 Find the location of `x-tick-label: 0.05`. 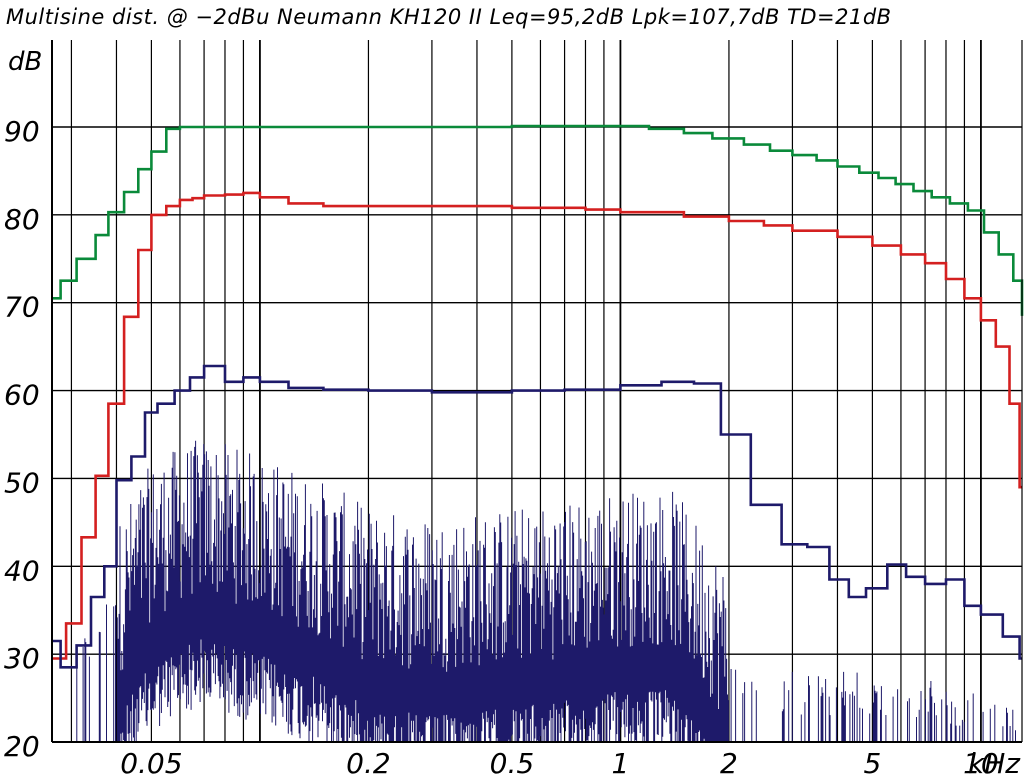

x-tick-label: 0.05 is located at coordinates (151, 762).